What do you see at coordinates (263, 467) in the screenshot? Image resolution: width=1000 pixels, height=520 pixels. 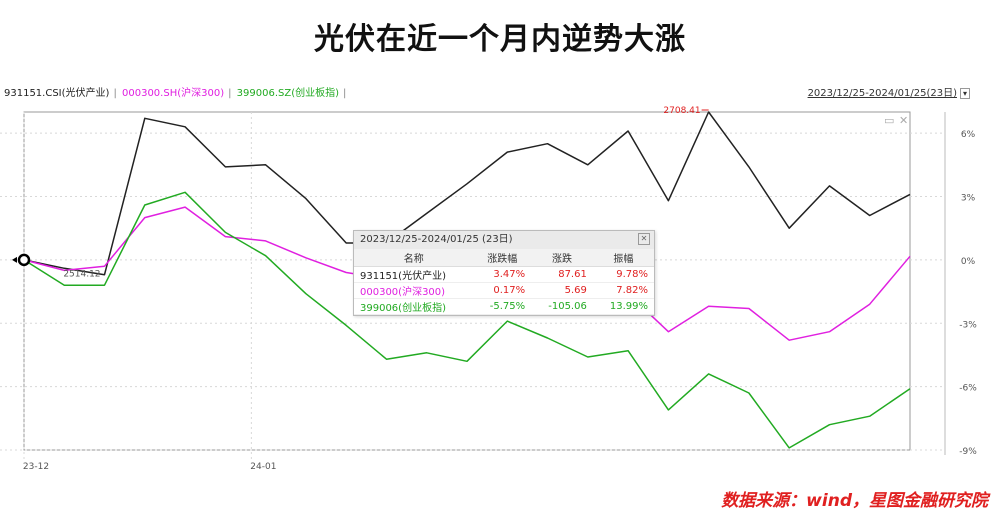 I see `x-tick-label: 24-01` at bounding box center [263, 467].